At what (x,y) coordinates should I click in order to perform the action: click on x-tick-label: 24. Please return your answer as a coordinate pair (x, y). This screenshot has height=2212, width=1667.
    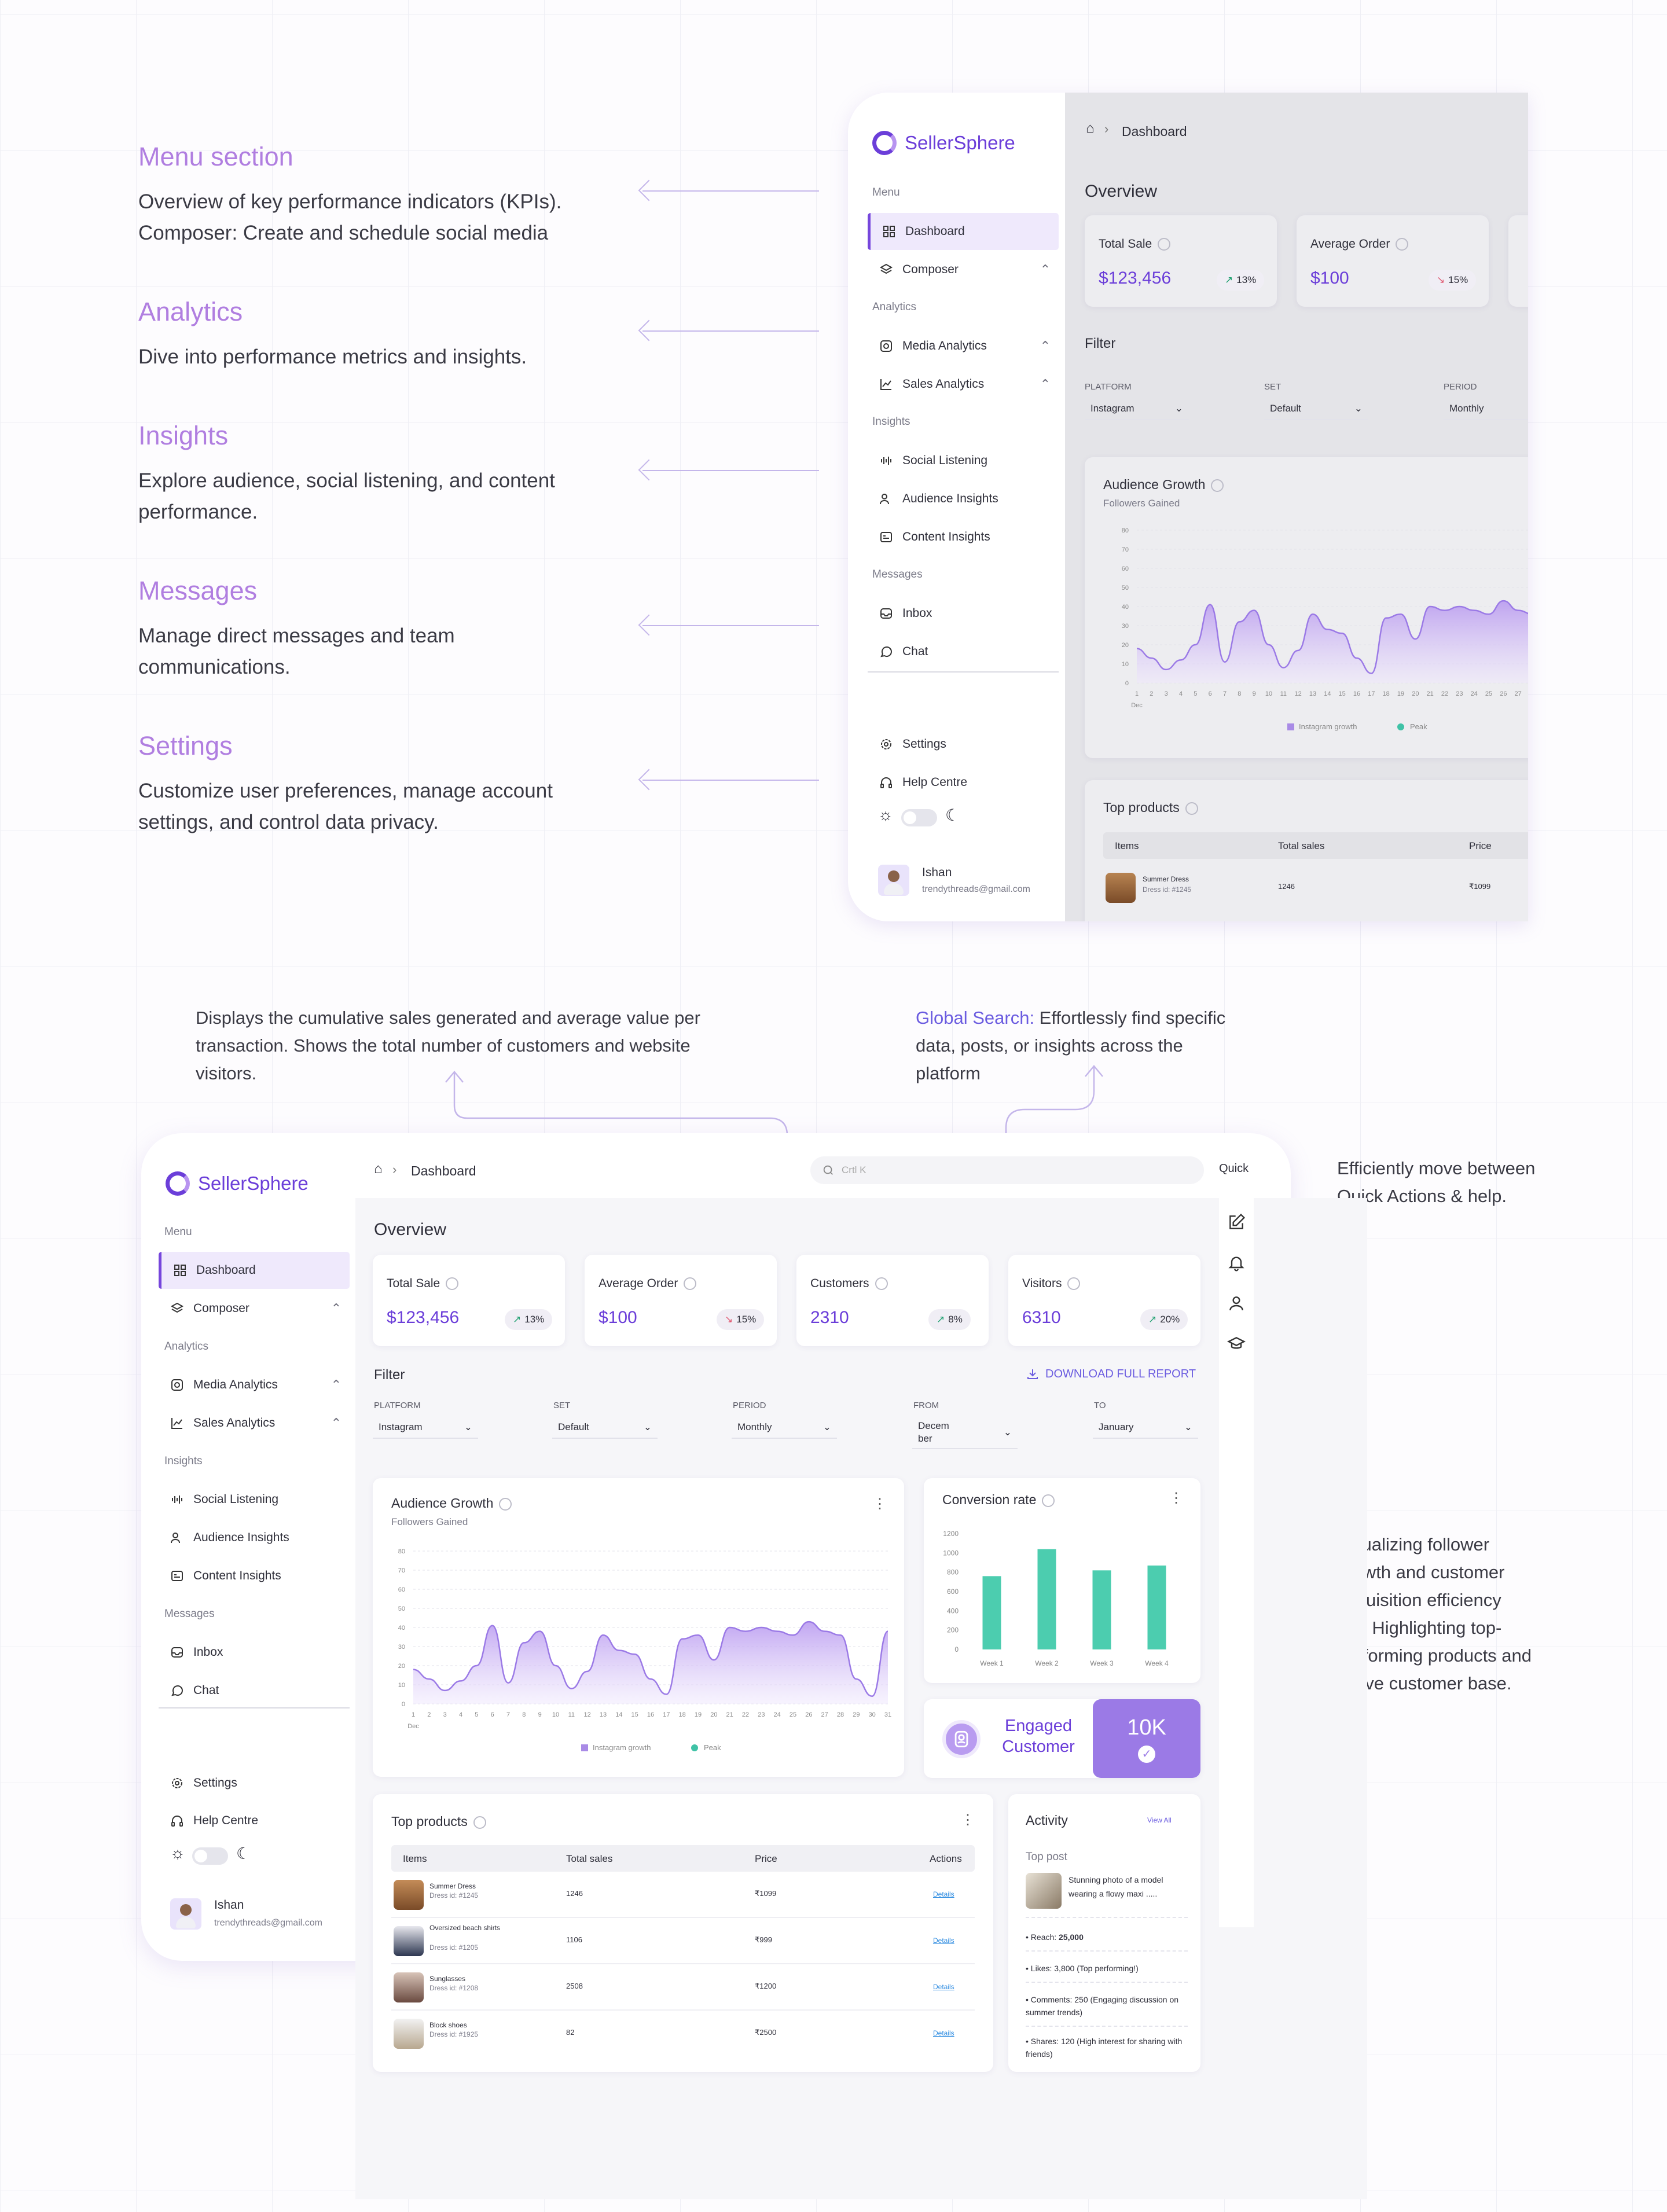
    Looking at the image, I should click on (1474, 693).